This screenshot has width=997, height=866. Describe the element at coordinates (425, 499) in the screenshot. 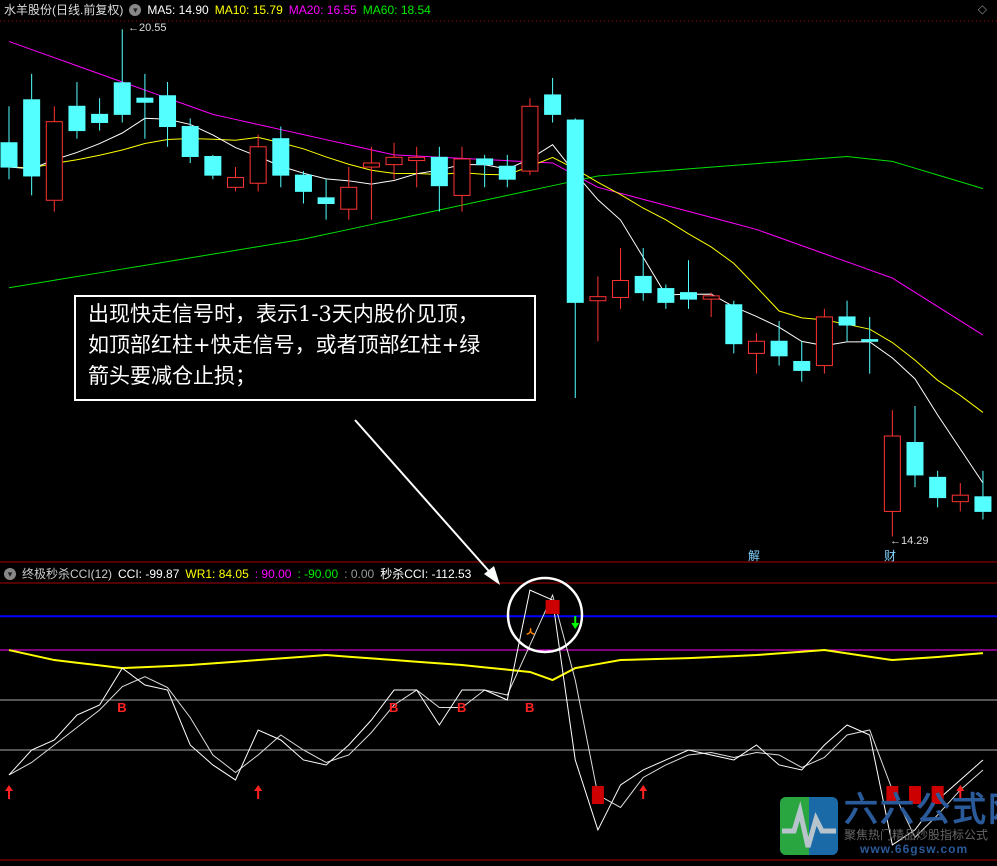

I see `annotation-arrow` at that location.